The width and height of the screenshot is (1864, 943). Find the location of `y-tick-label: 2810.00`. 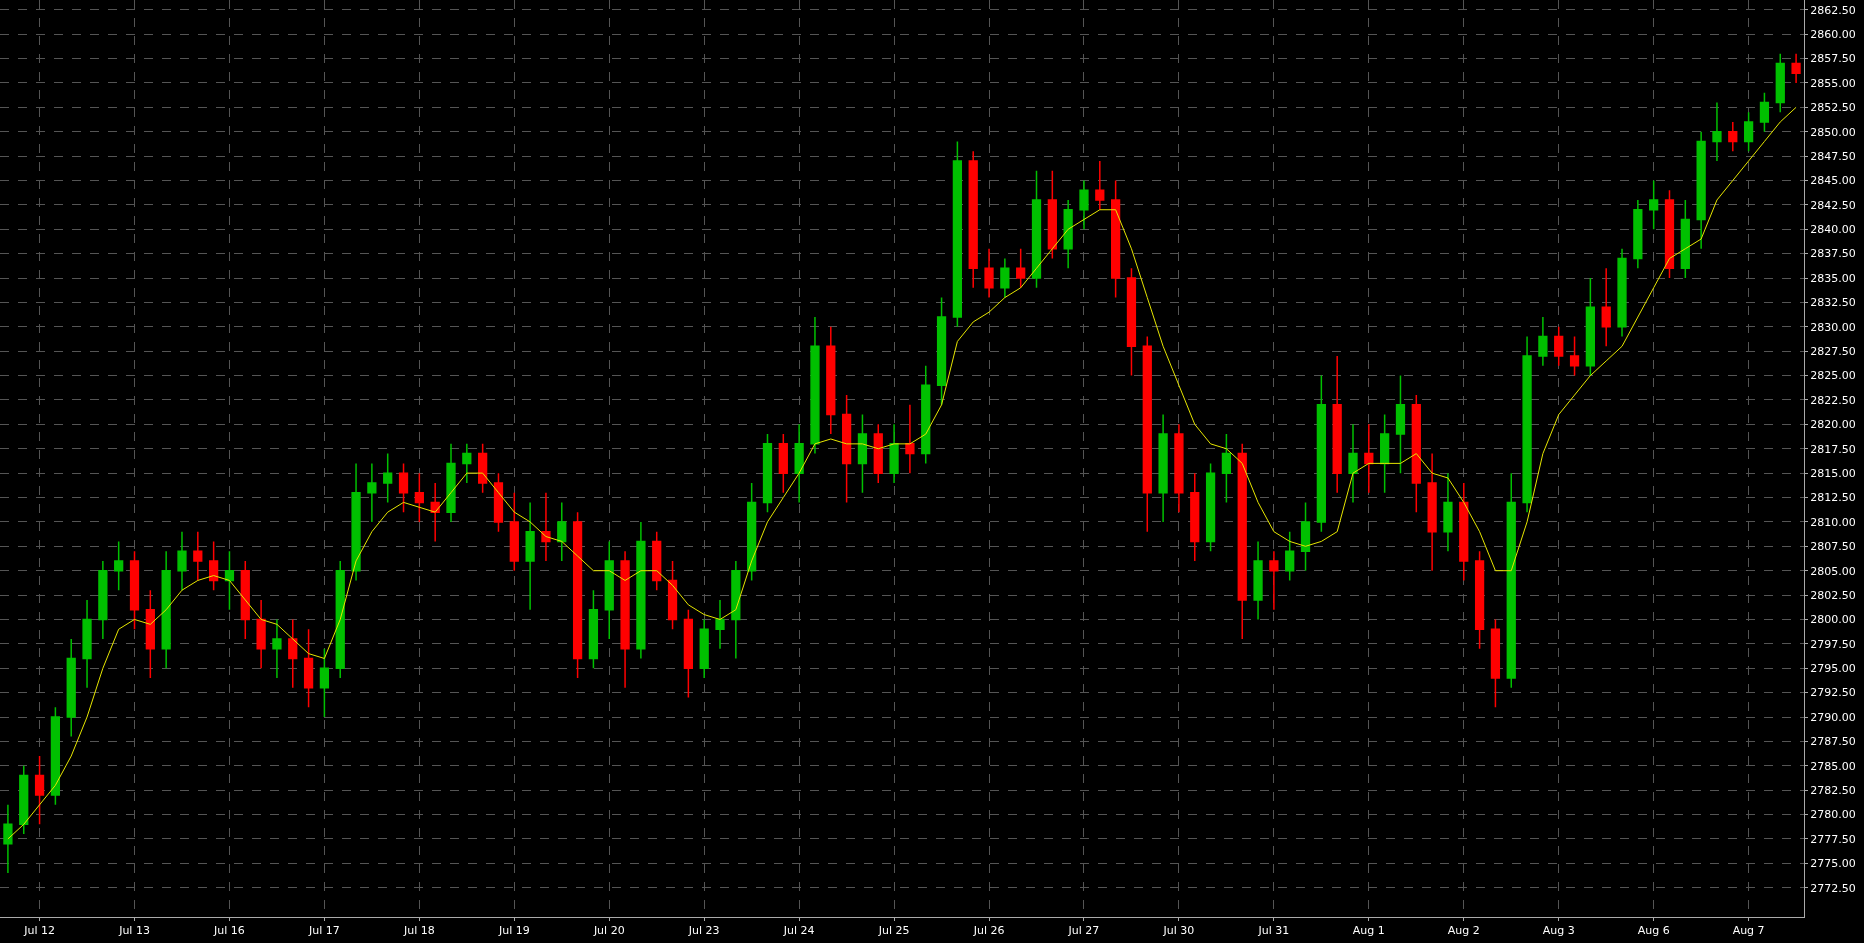

y-tick-label: 2810.00 is located at coordinates (1833, 522).